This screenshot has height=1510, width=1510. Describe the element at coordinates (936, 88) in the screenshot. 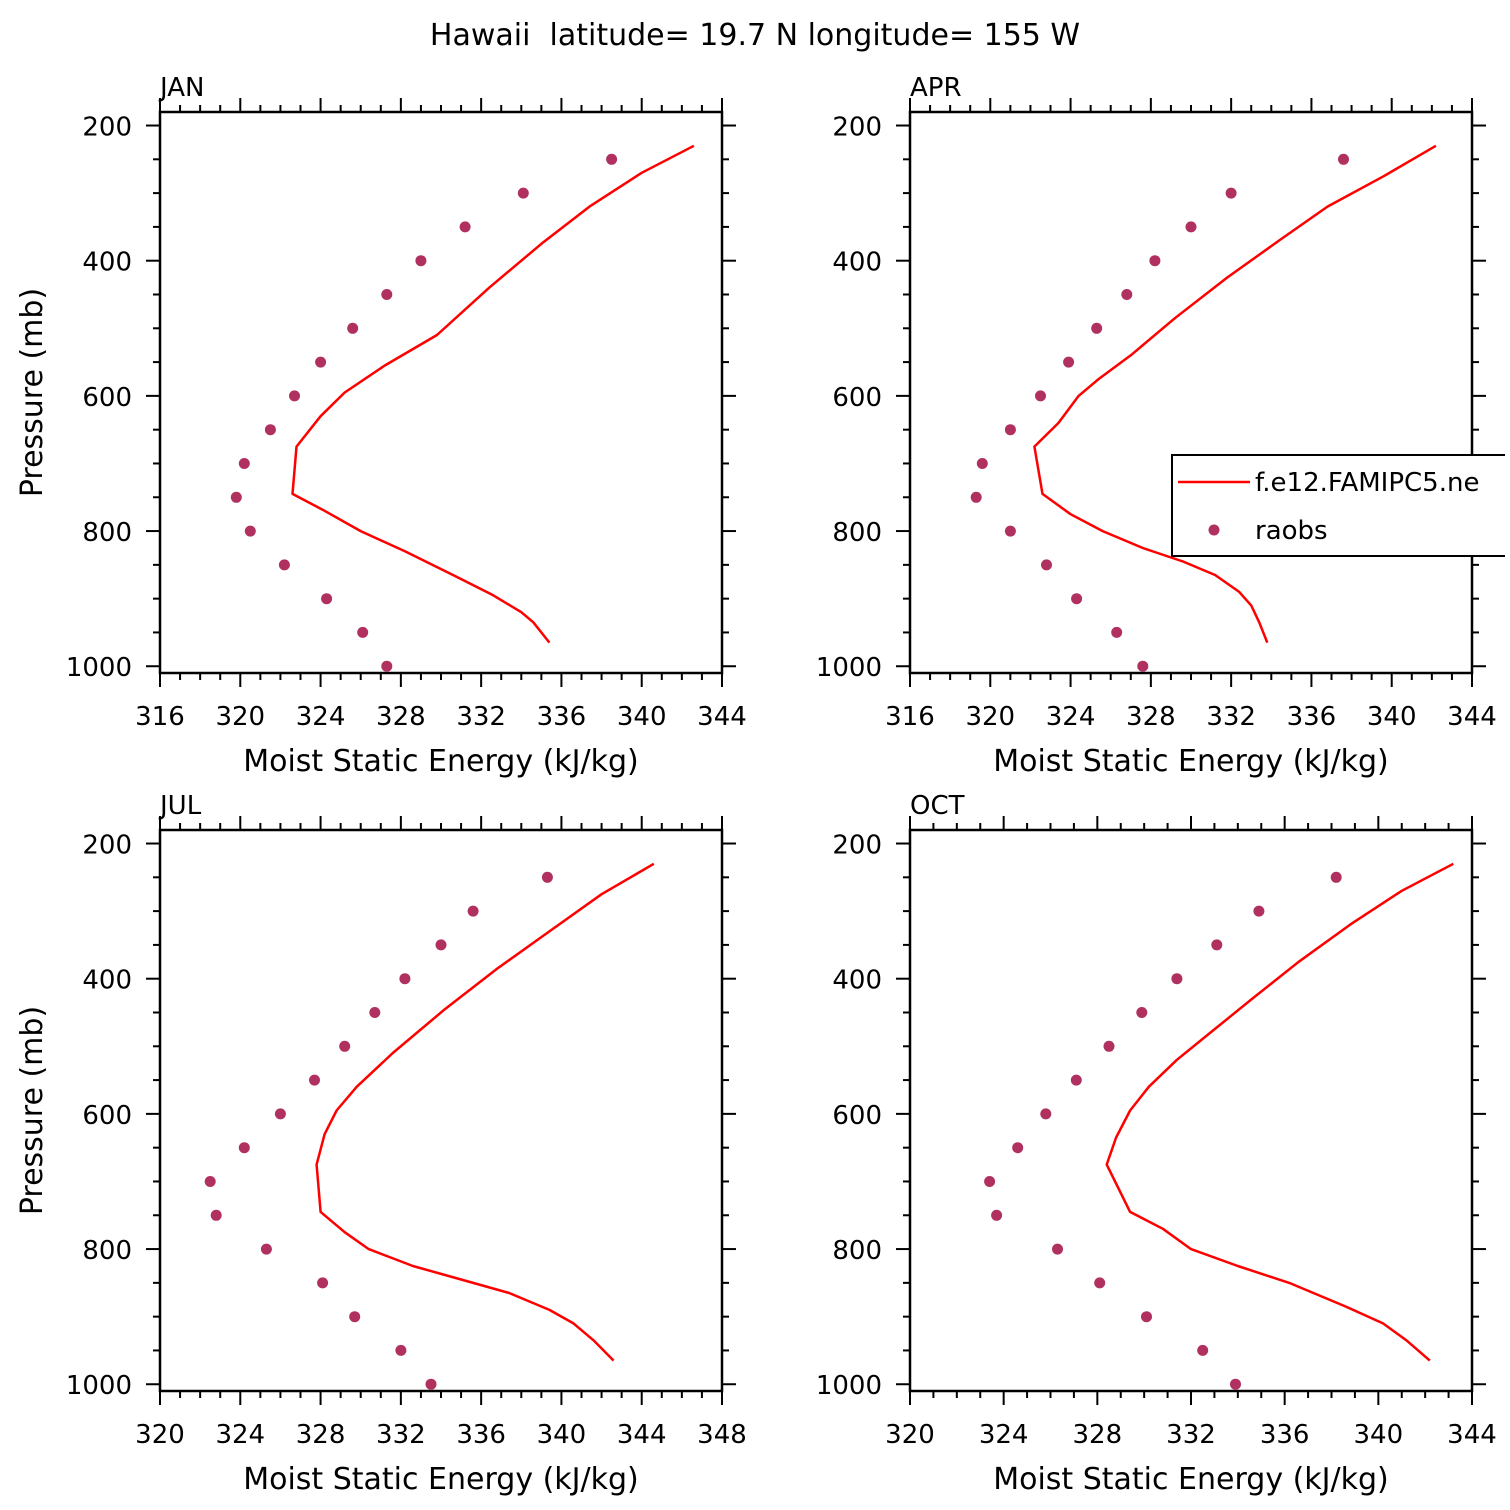

I see `panel-label: APR` at that location.